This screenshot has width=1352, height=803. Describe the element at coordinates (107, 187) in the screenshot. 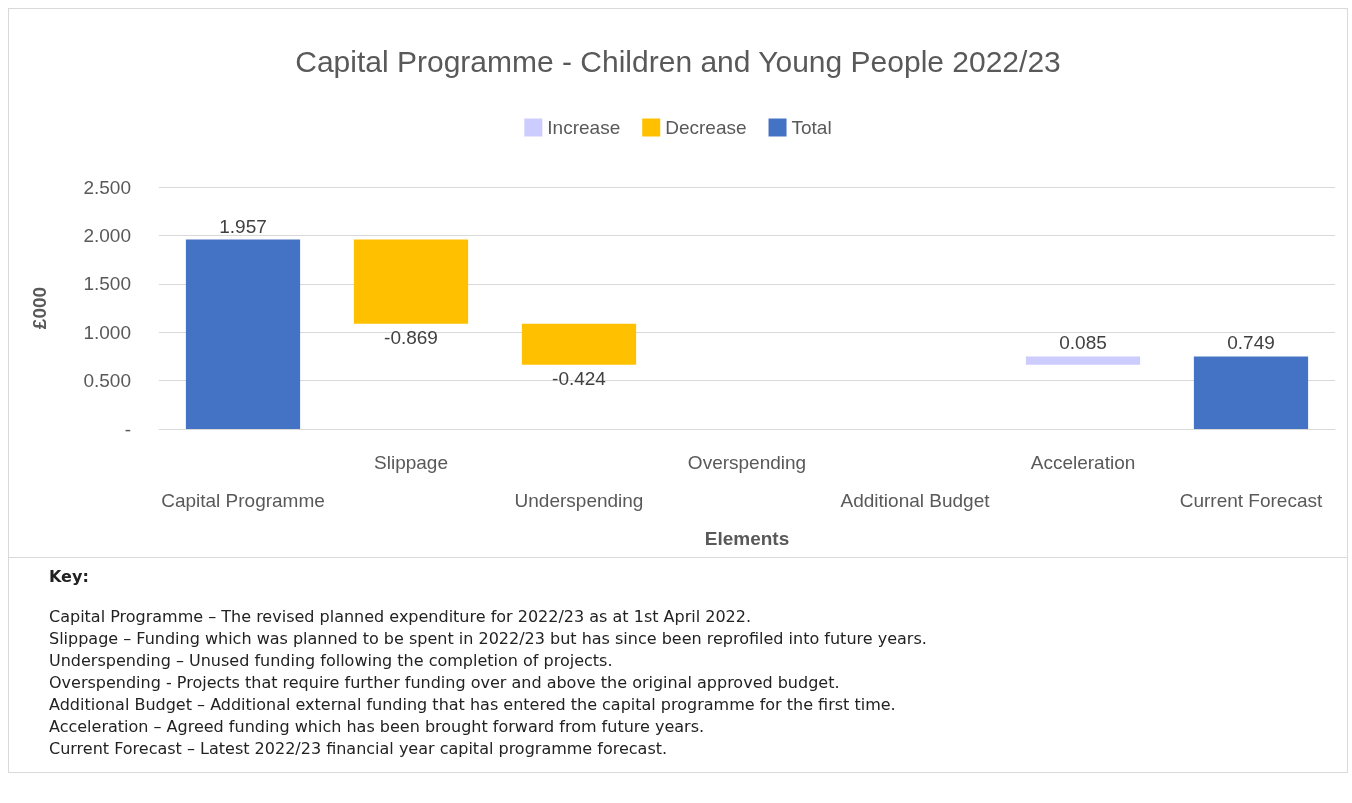

I see `y-tick-label: 2.500` at that location.